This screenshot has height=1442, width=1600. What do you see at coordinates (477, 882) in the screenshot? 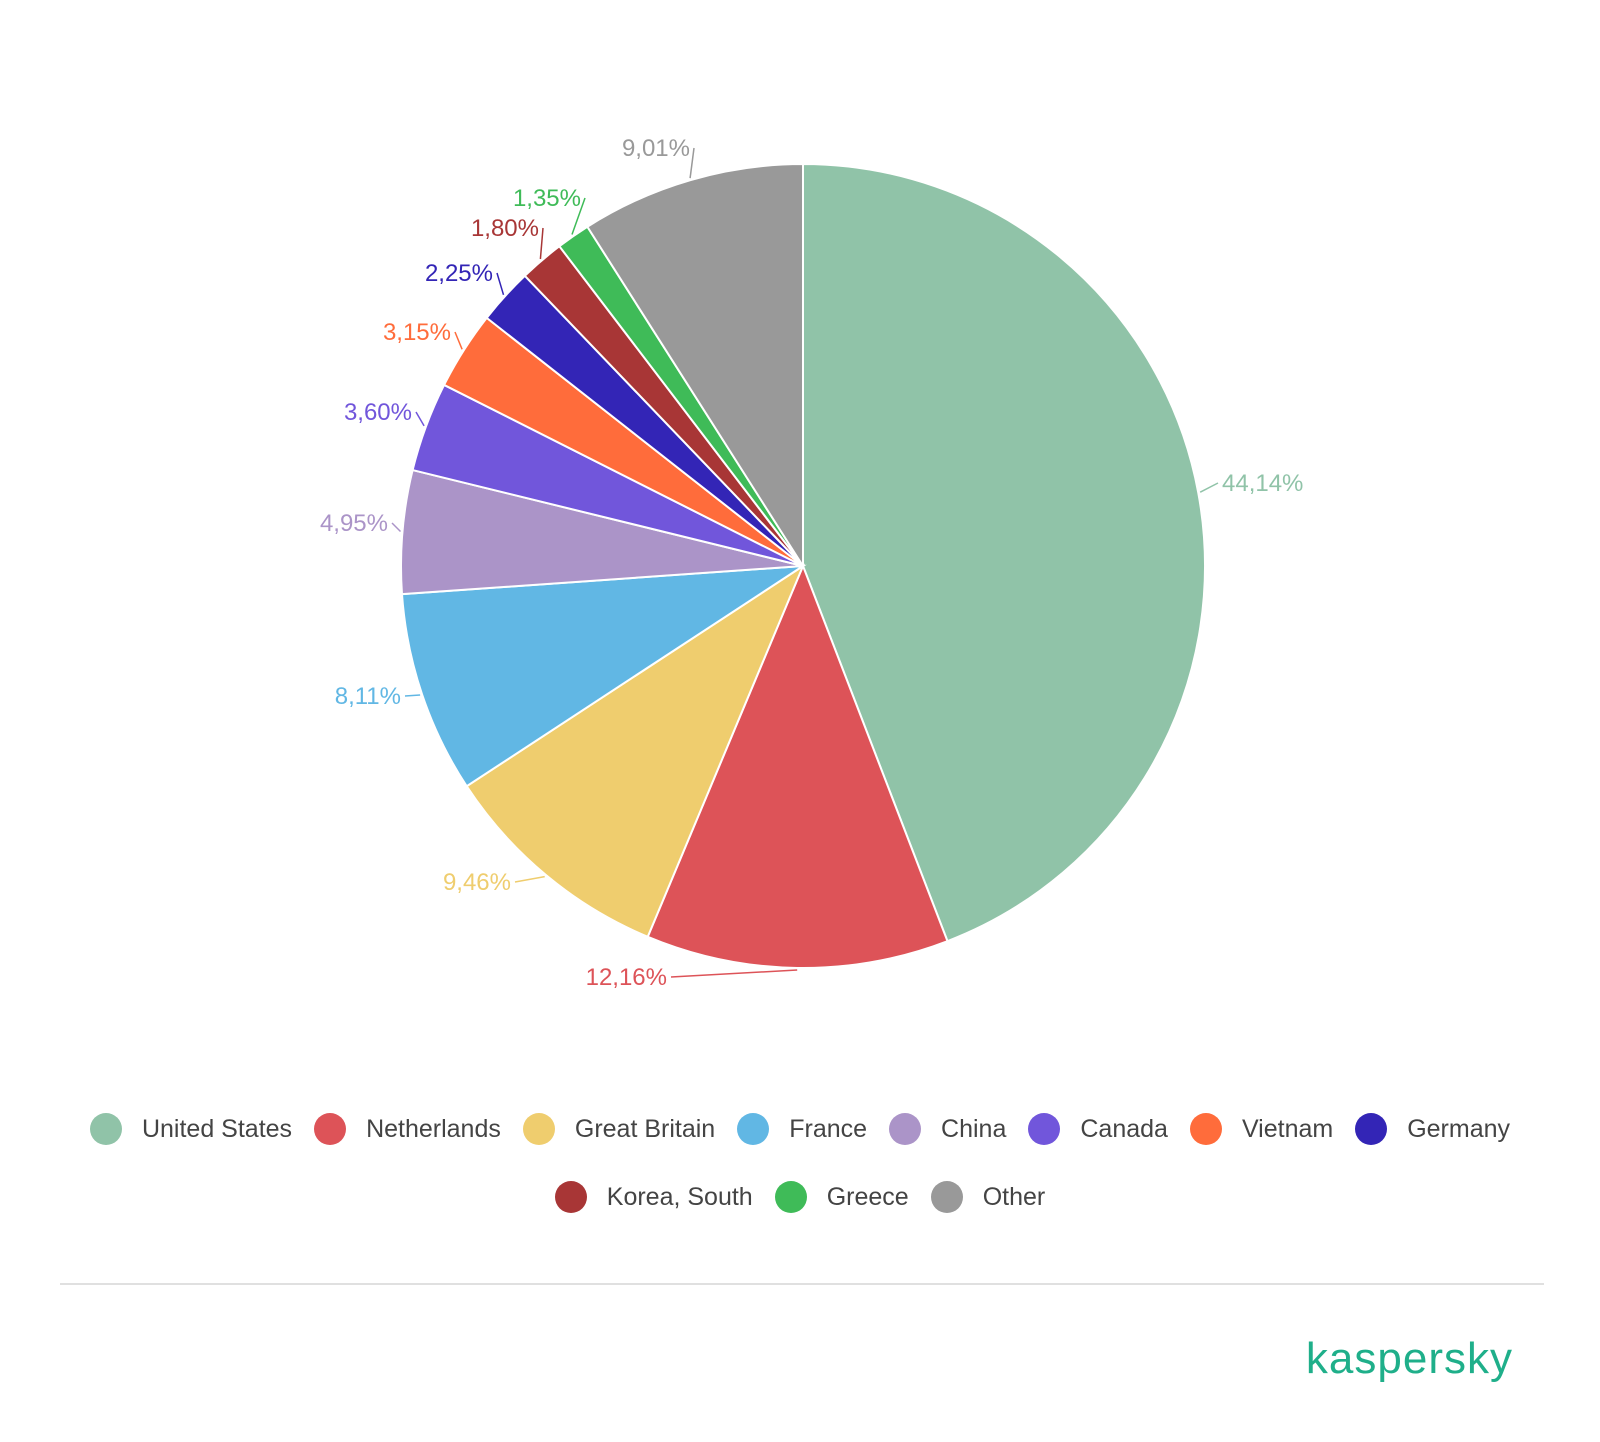
I see `data-label: 9,46%` at bounding box center [477, 882].